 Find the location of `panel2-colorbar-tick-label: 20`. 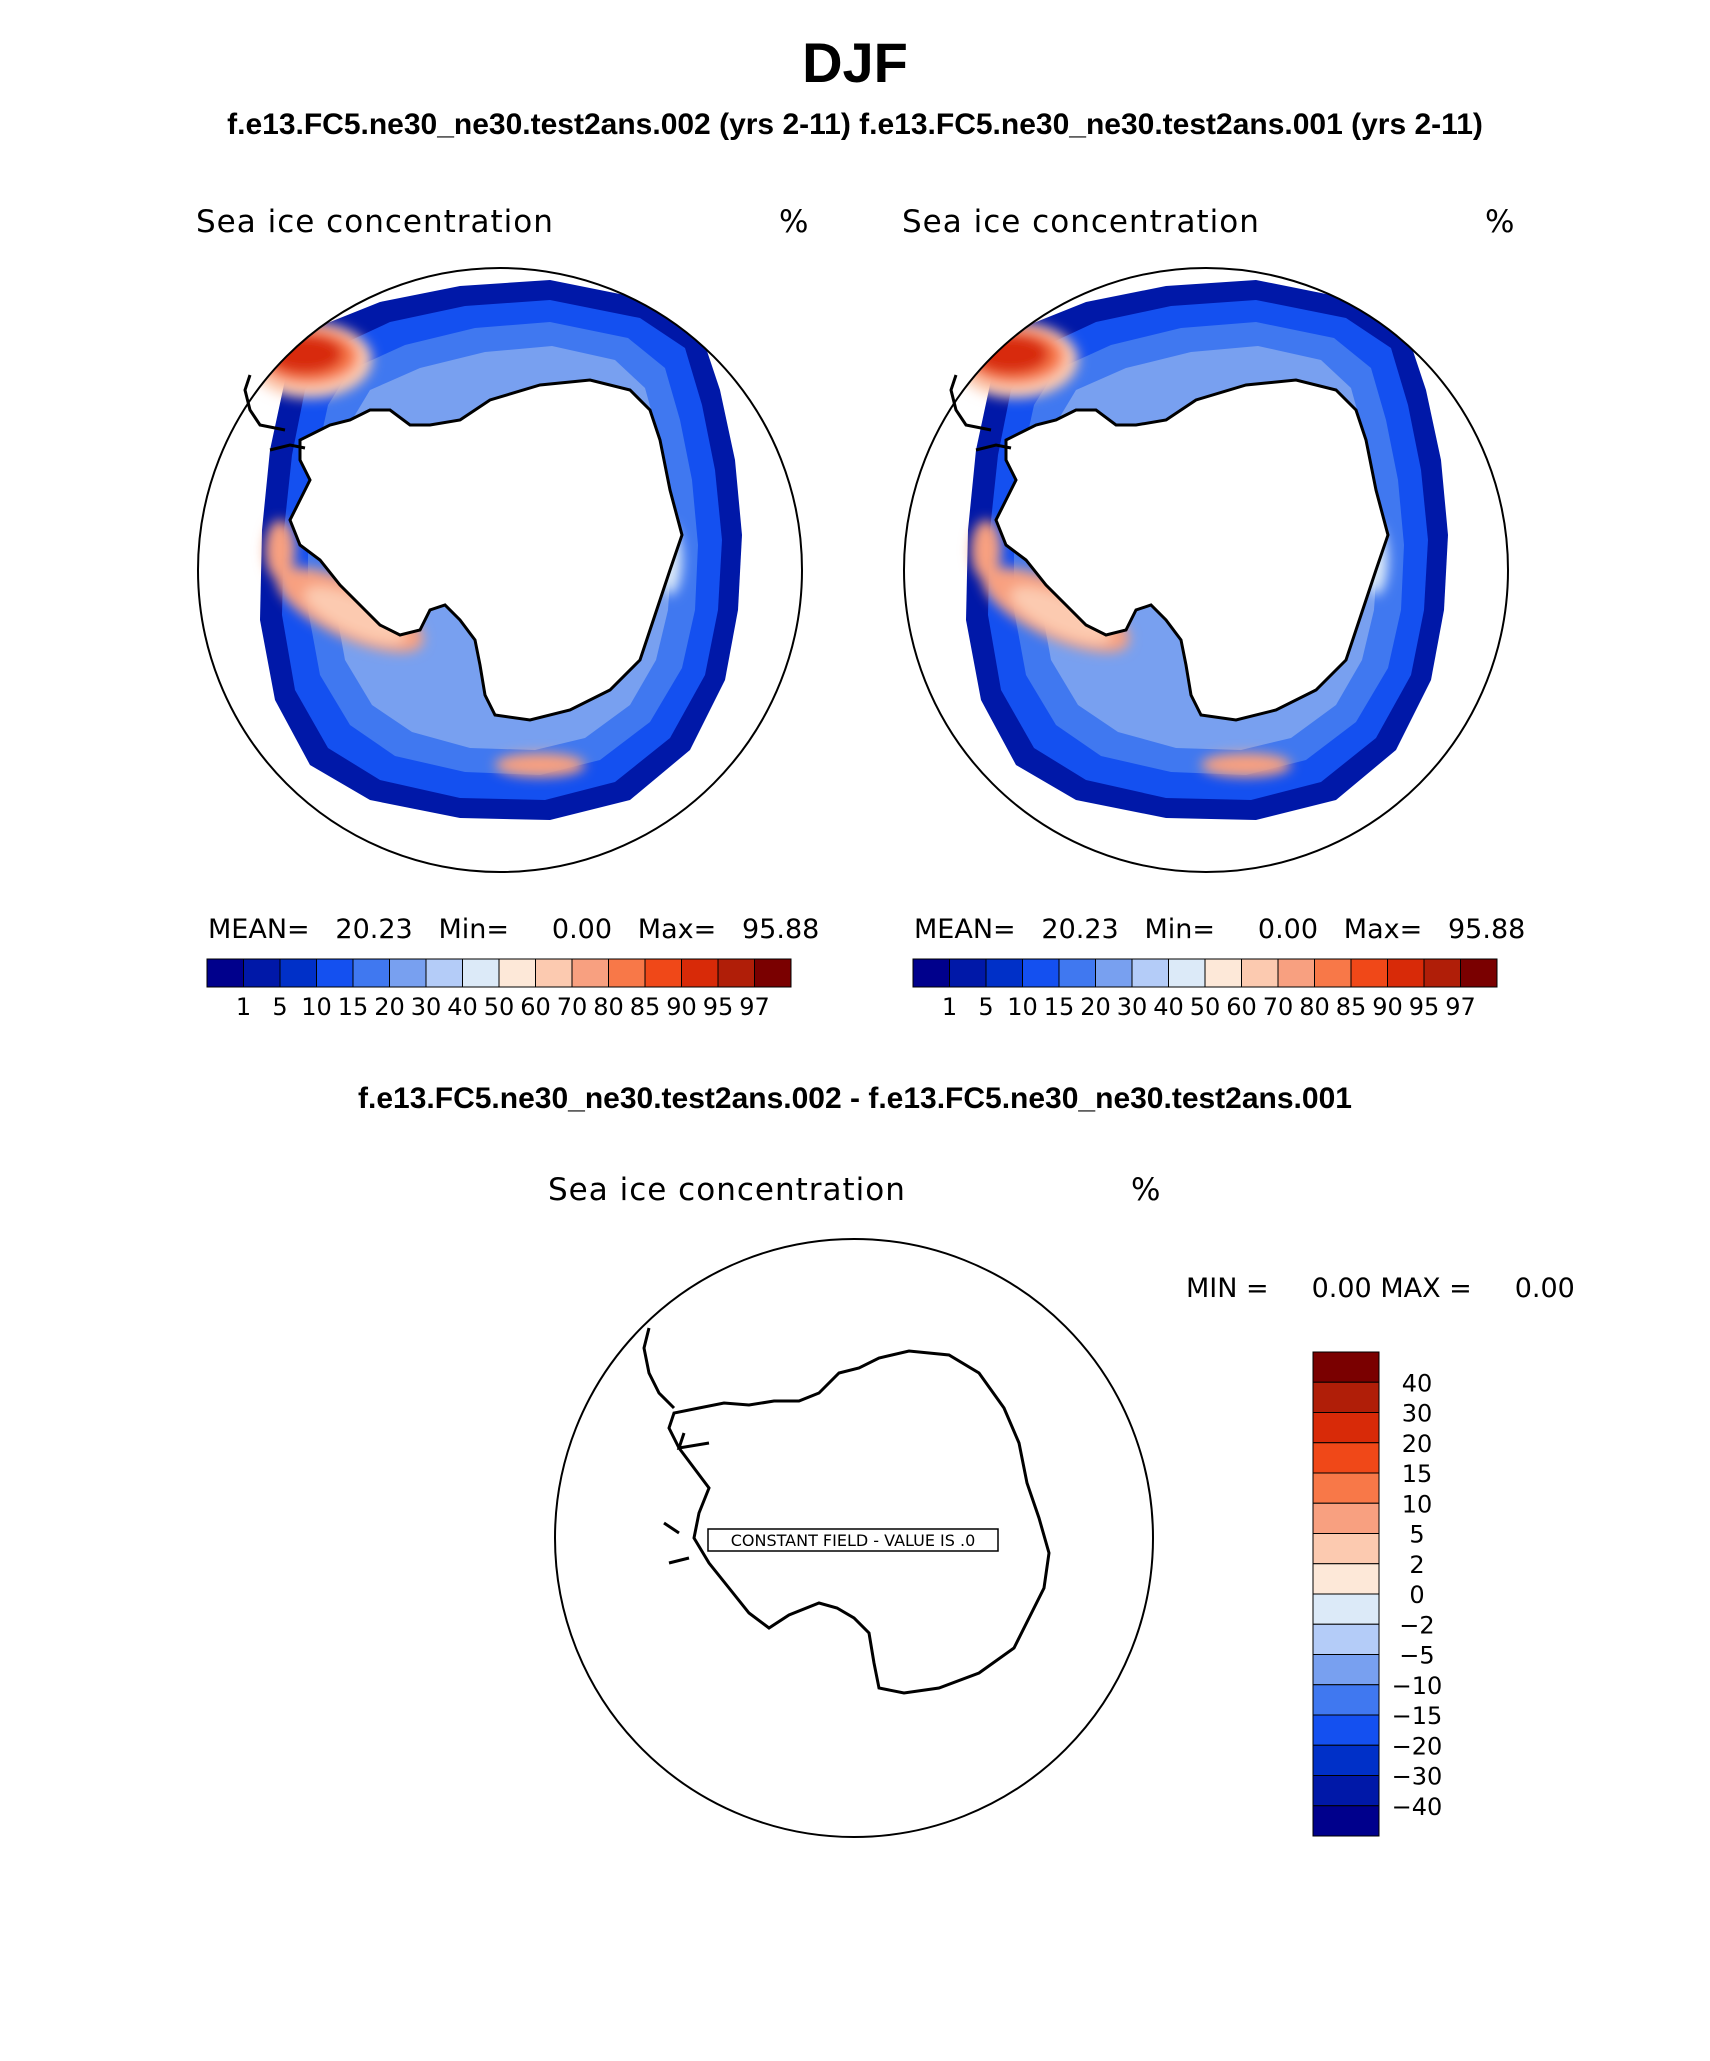

panel2-colorbar-tick-label: 20 is located at coordinates (1095, 1007).